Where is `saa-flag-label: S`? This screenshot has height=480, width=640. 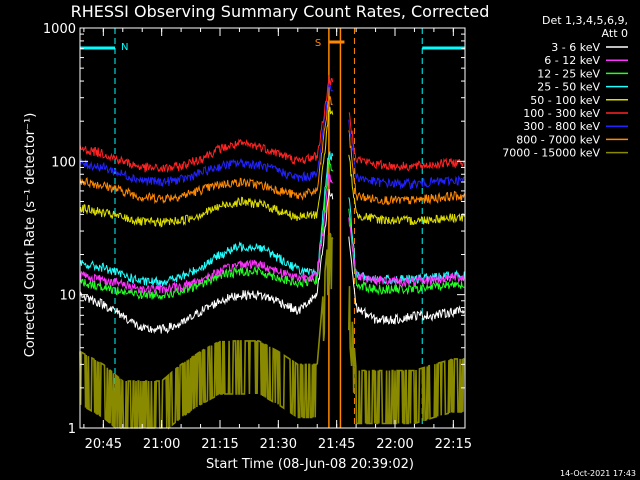 saa-flag-label: S is located at coordinates (318, 43).